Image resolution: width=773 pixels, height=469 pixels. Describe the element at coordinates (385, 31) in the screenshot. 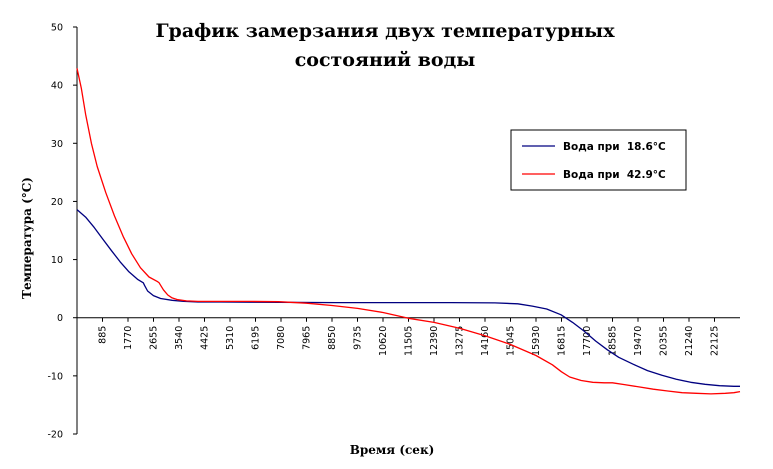

I see `chart-title-line-1: График замерзания двух температурных` at that location.